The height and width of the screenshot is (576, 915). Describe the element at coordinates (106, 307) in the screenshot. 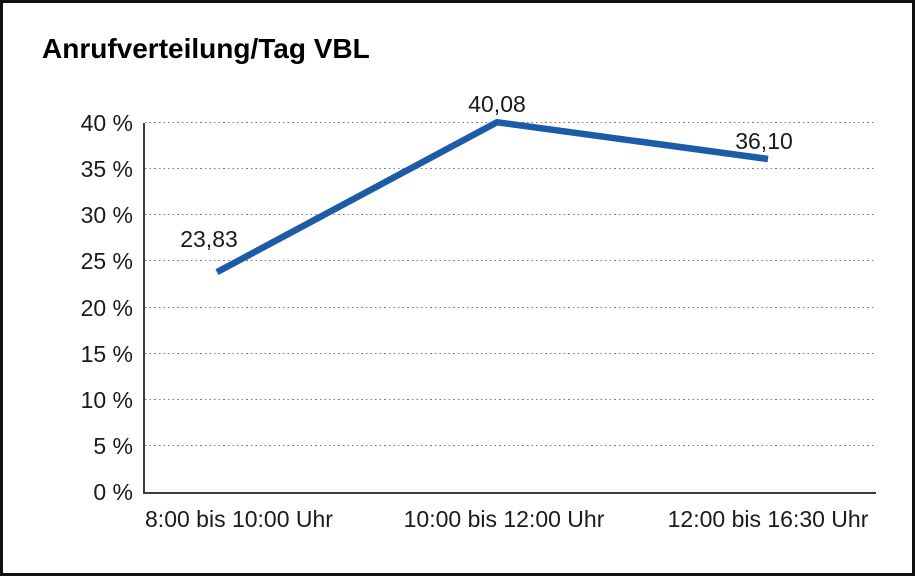

I see `y-tick-label: 20 %` at that location.